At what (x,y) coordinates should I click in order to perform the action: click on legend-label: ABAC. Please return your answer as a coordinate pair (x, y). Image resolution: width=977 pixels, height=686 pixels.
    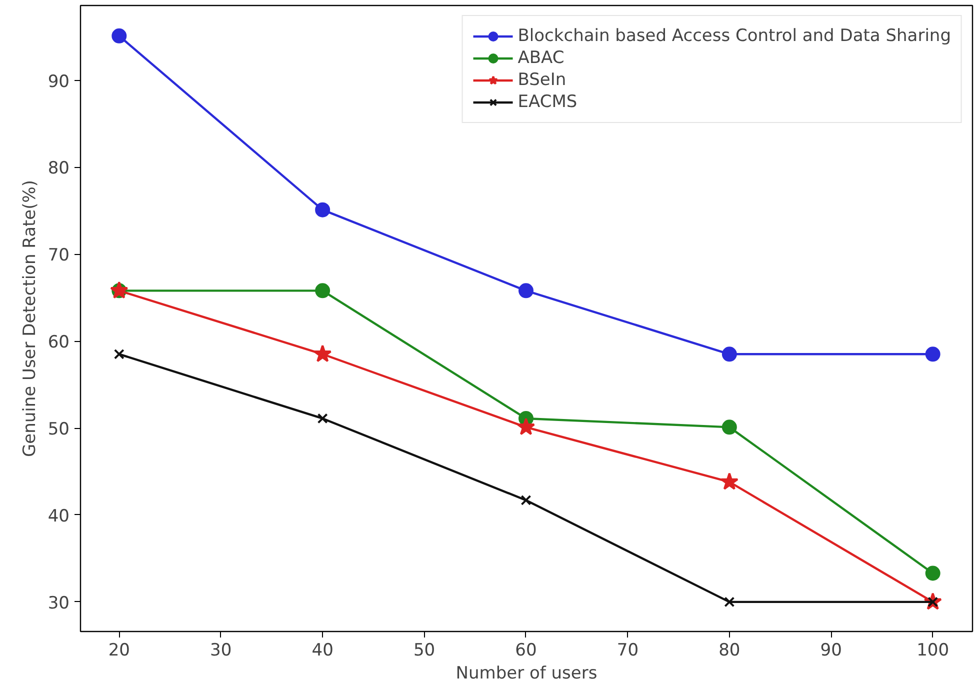
    Looking at the image, I should click on (541, 58).